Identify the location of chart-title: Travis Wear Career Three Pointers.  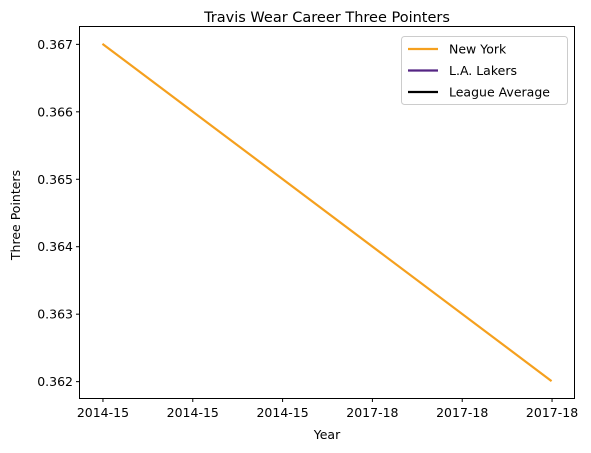
(326, 18).